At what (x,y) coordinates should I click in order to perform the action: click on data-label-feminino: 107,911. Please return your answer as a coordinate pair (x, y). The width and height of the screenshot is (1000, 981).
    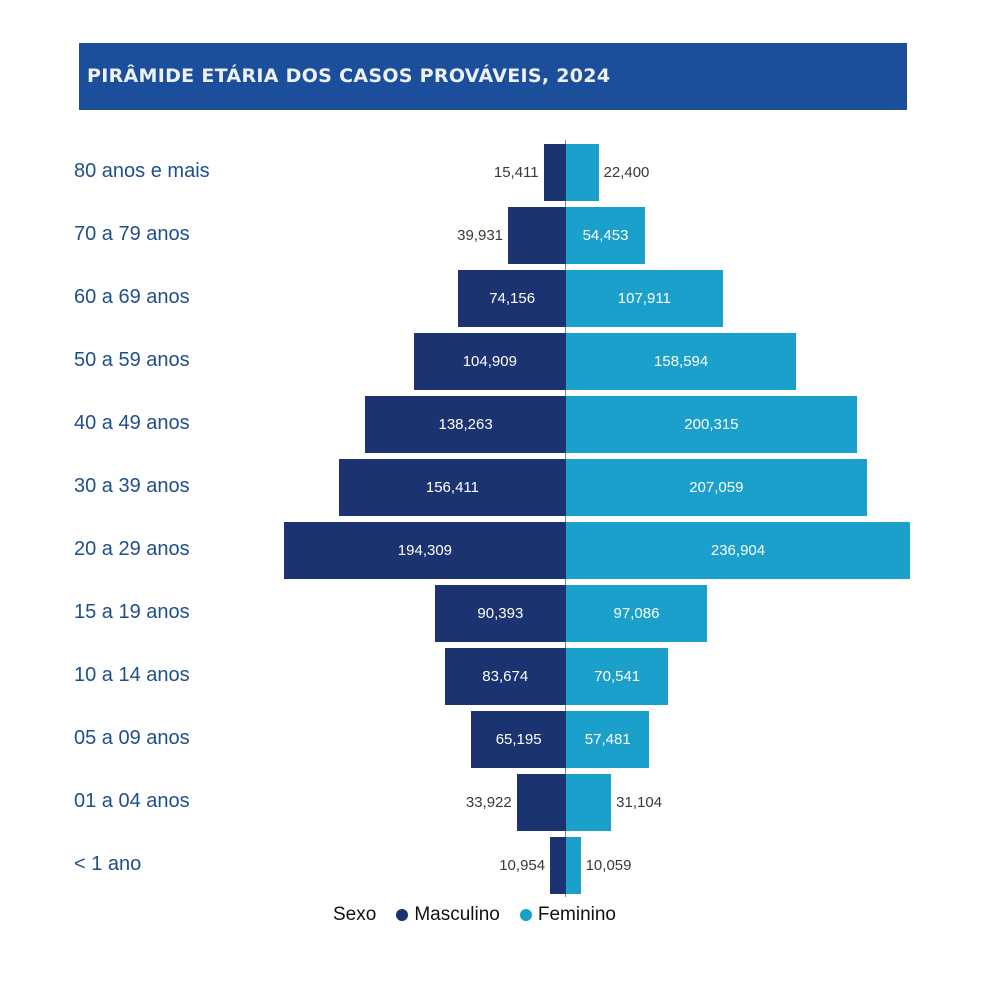
    Looking at the image, I should click on (644, 298).